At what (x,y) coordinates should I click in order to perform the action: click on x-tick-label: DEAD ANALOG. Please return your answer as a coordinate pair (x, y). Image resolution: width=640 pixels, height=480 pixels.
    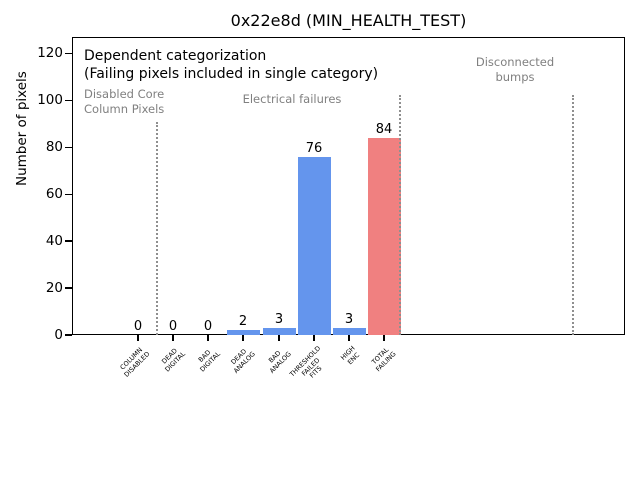
    Looking at the image, I should click on (243, 361).